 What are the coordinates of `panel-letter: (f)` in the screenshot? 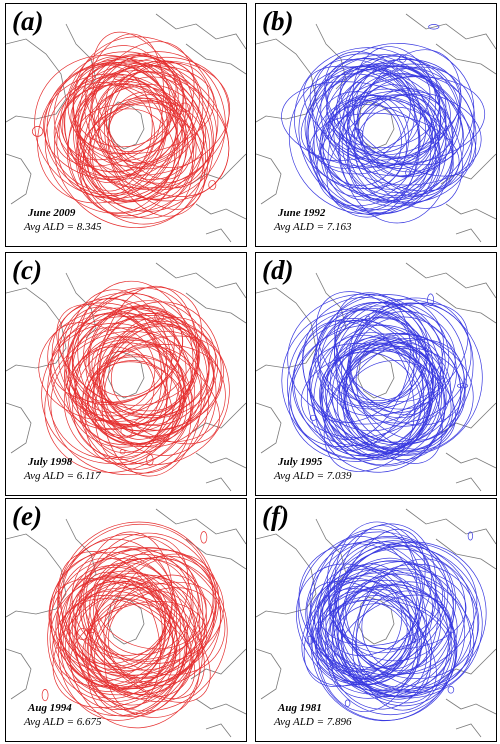 It's located at (275, 516).